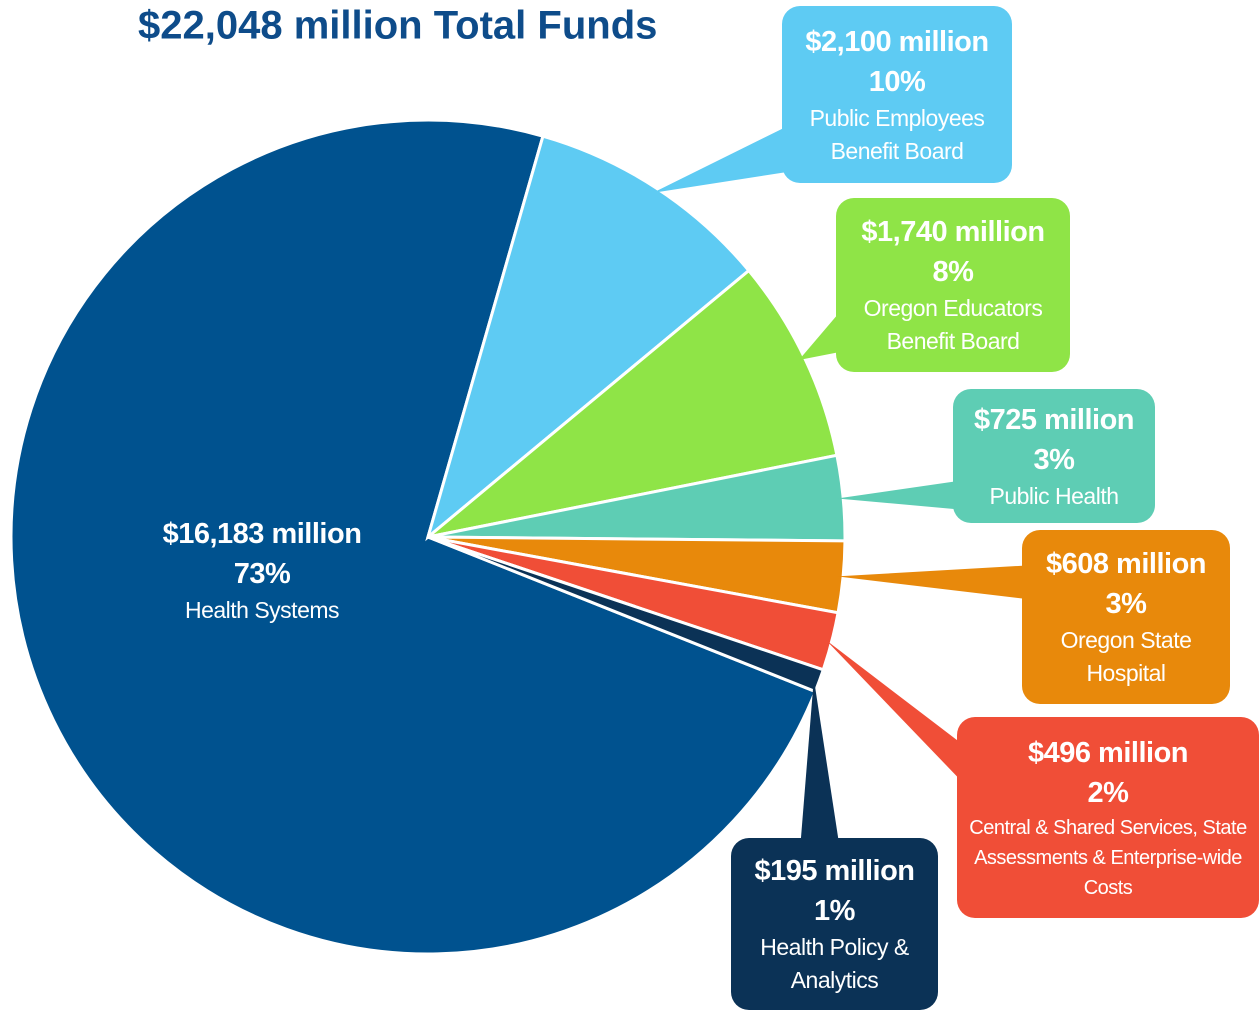  Describe the element at coordinates (897, 134) in the screenshot. I see `category-label: Public Employees Benefit Board` at that location.